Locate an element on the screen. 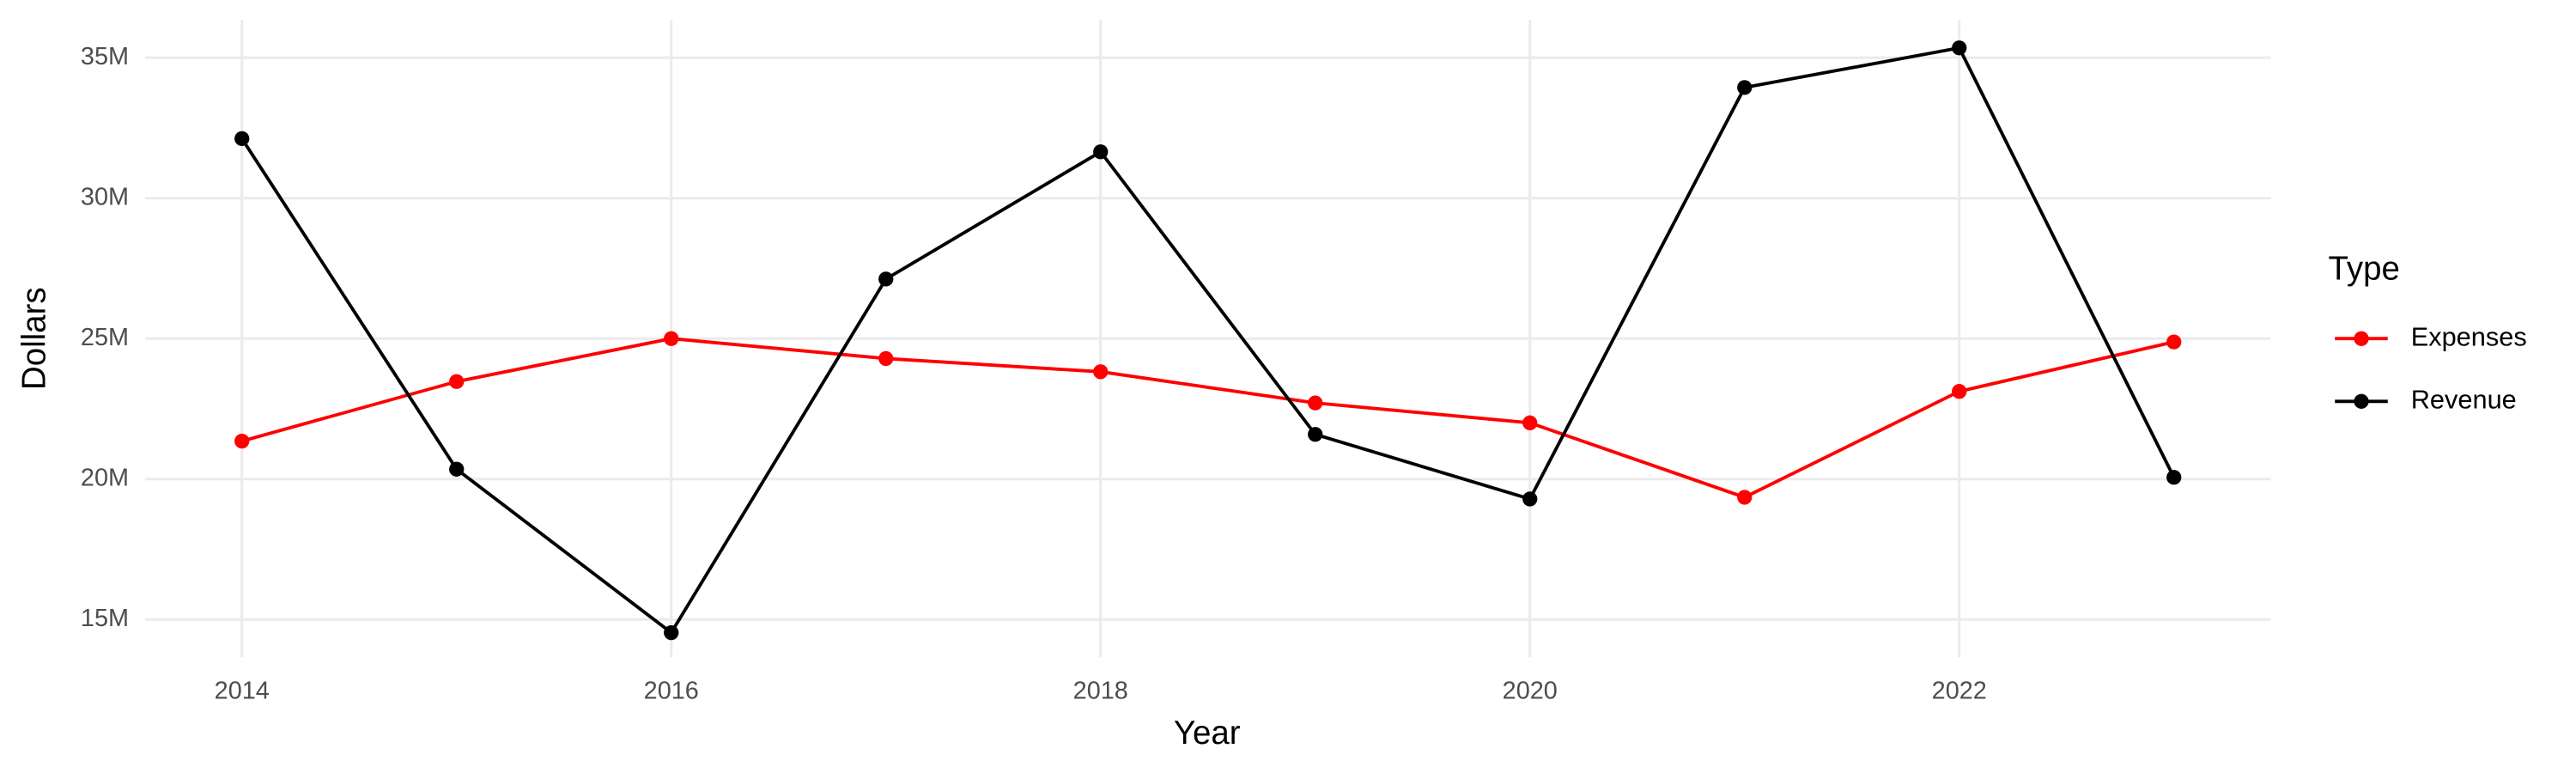 The image size is (2576, 773). x-tick-label: 2016 is located at coordinates (671, 690).